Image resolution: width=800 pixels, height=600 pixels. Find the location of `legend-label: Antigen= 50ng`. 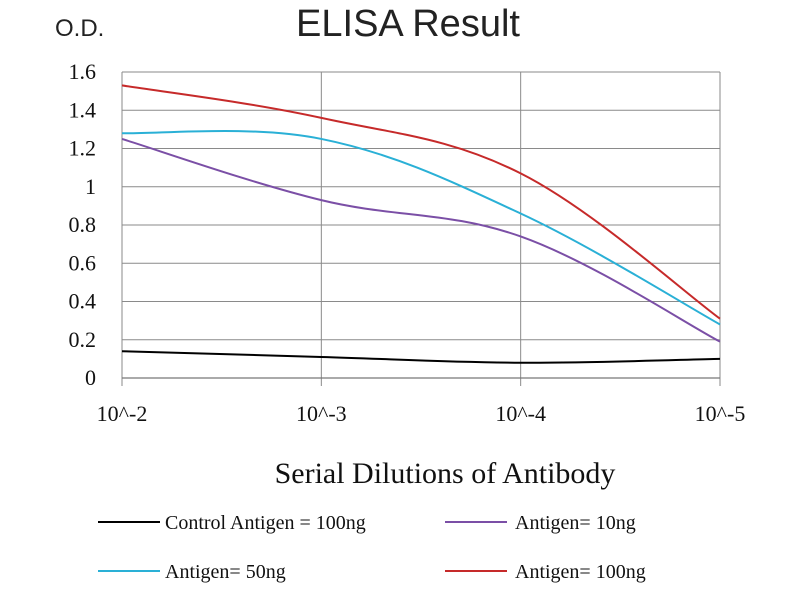

legend-label: Antigen= 50ng is located at coordinates (225, 572).